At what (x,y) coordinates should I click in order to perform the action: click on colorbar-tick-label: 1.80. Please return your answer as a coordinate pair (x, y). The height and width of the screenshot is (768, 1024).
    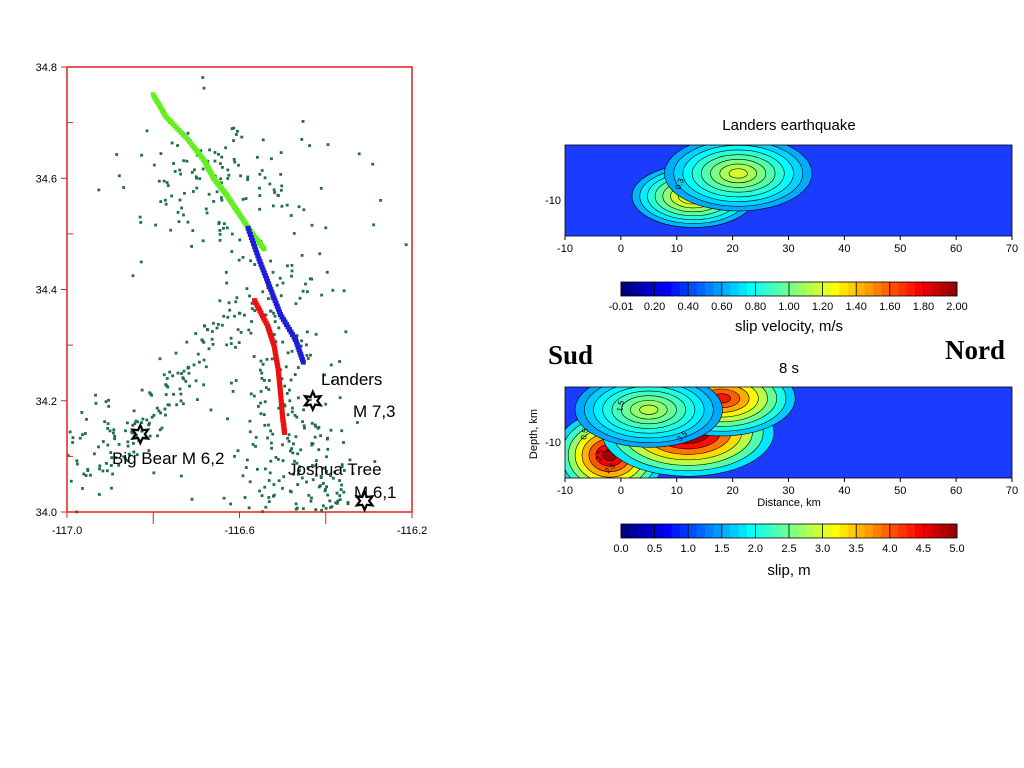
    Looking at the image, I should click on (923, 307).